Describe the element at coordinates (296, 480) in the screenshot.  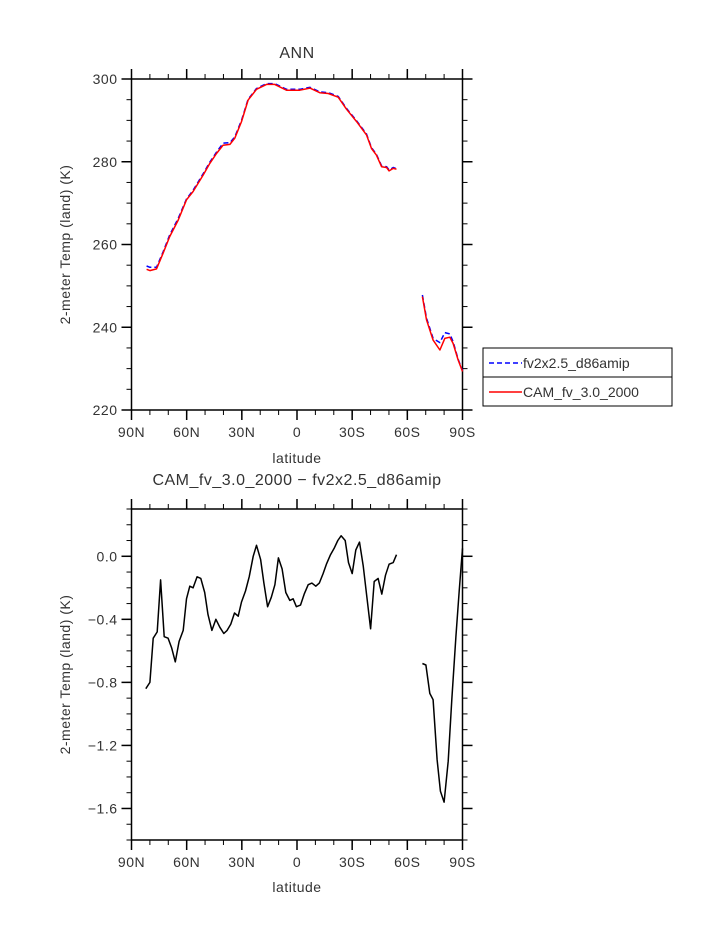
I see `chart-title: CAM_fv_3.0_2000 − fv2x2.5_d86amip` at that location.